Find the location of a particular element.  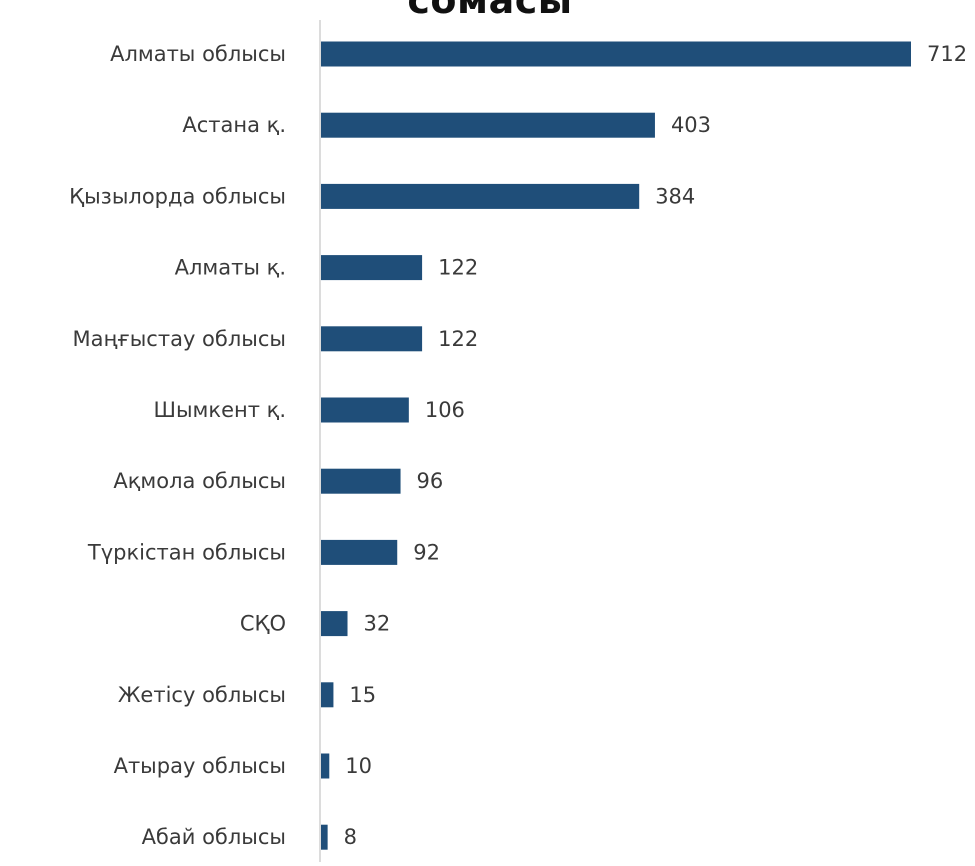

value-label-0: 712 is located at coordinates (947, 54).